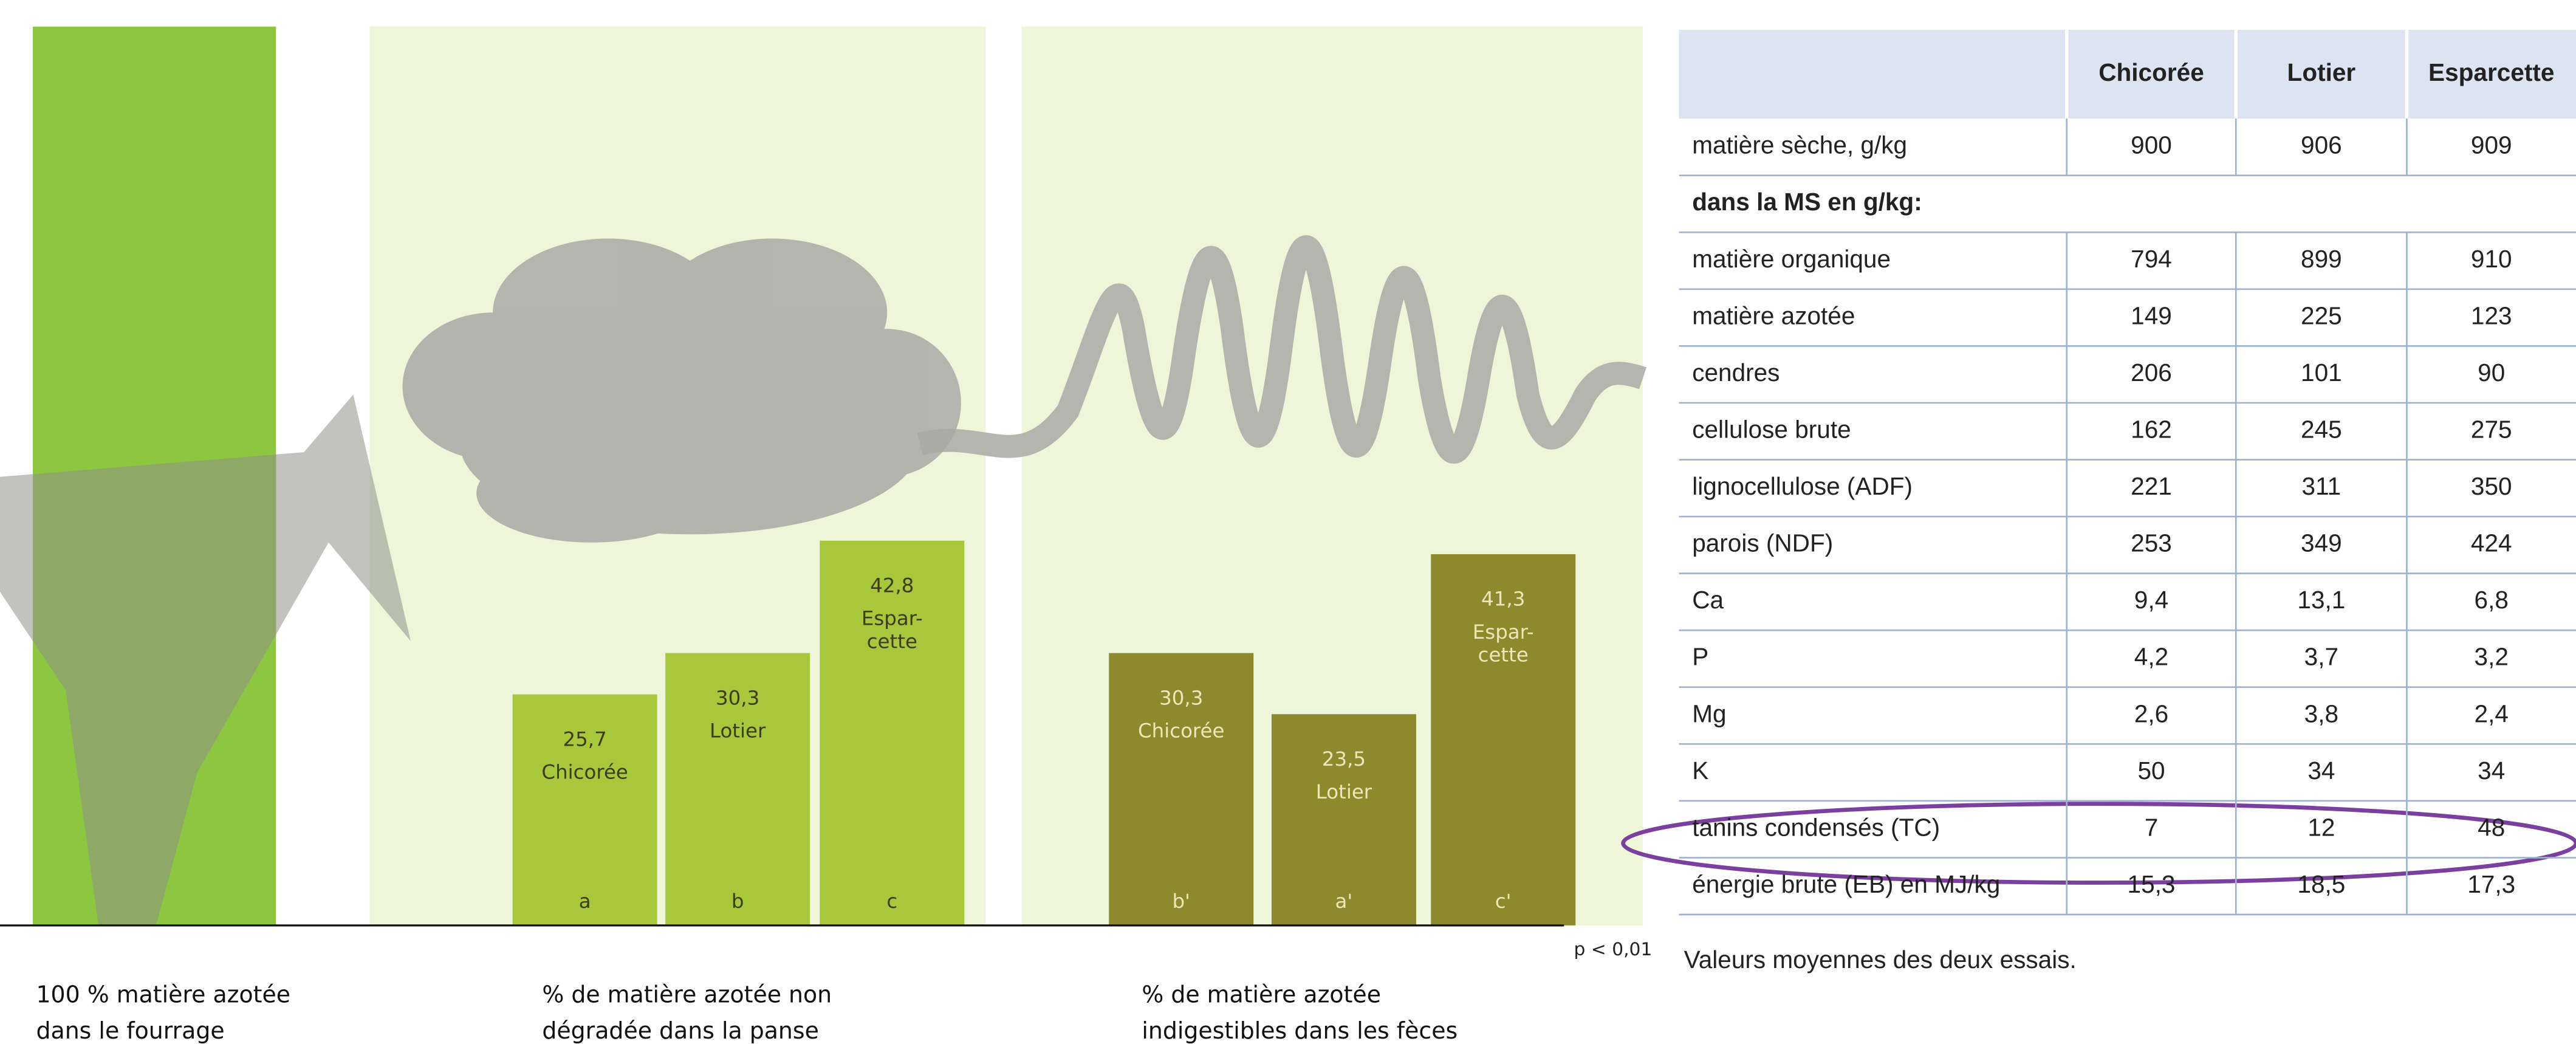 The image size is (2576, 1044). Describe the element at coordinates (2152, 827) in the screenshot. I see `cell: 7` at that location.